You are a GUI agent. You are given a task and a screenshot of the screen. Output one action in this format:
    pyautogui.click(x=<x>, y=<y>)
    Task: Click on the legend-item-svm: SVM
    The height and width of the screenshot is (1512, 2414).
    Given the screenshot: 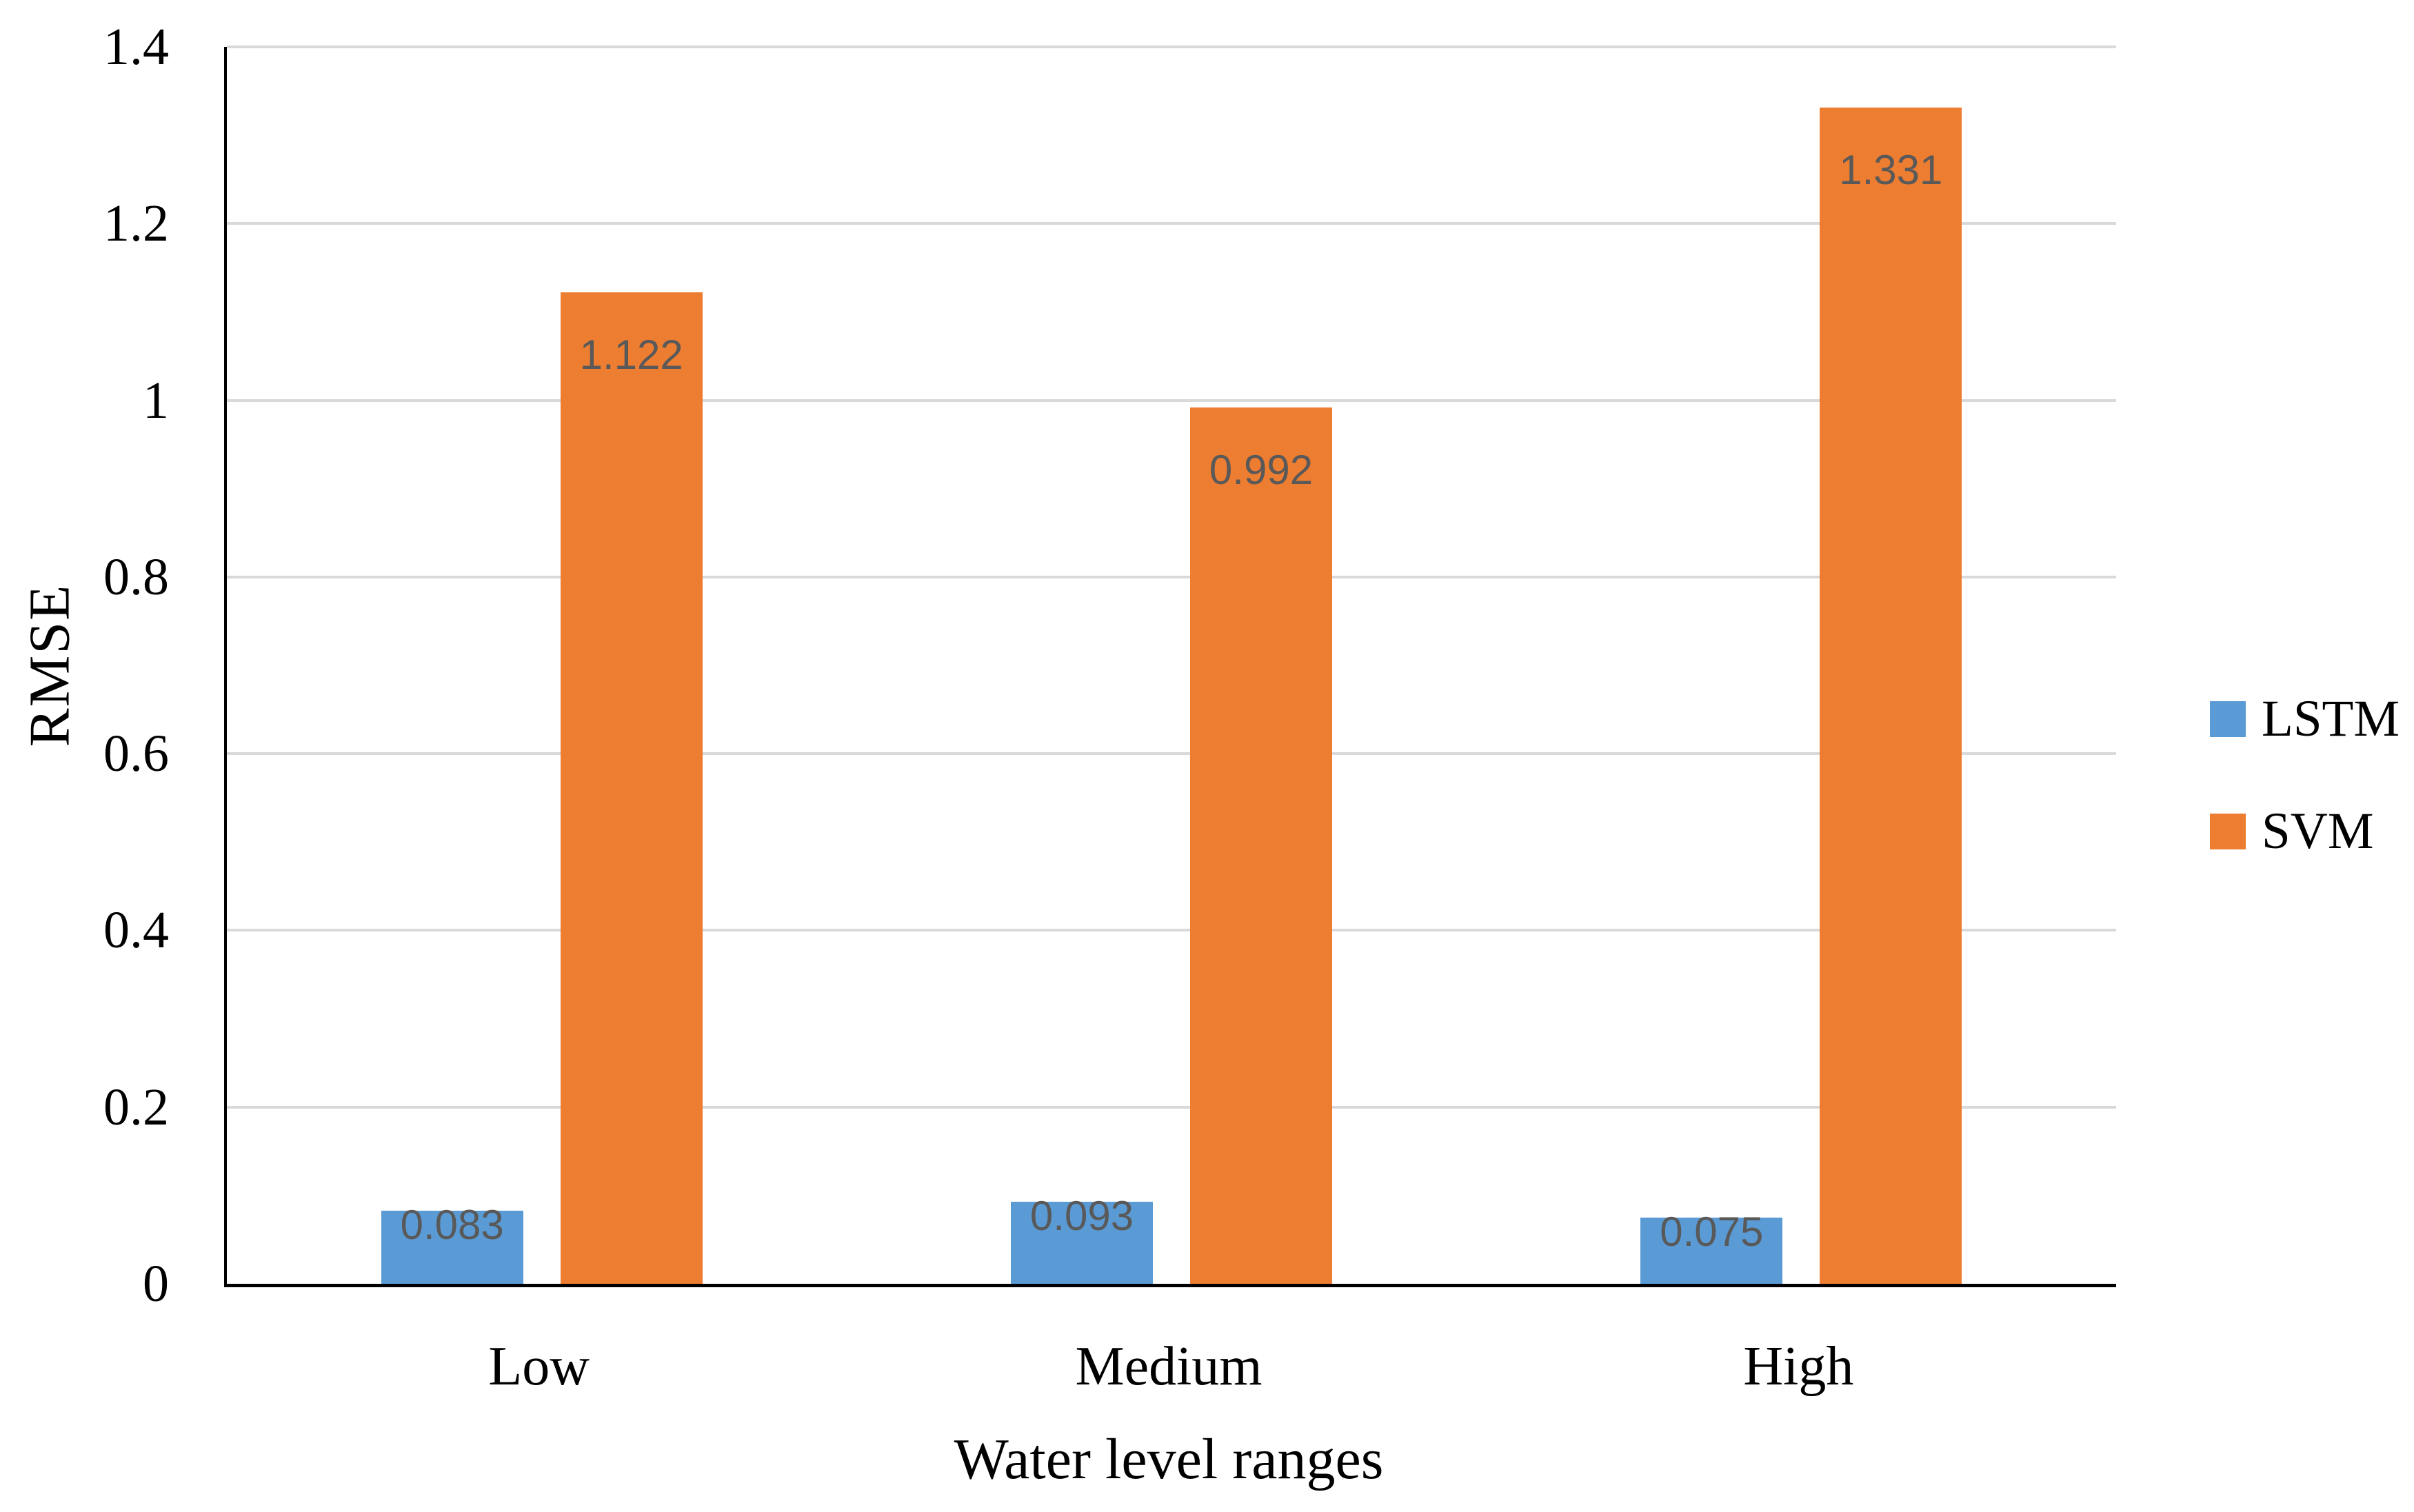 What is the action you would take?
    pyautogui.click(x=2305, y=831)
    